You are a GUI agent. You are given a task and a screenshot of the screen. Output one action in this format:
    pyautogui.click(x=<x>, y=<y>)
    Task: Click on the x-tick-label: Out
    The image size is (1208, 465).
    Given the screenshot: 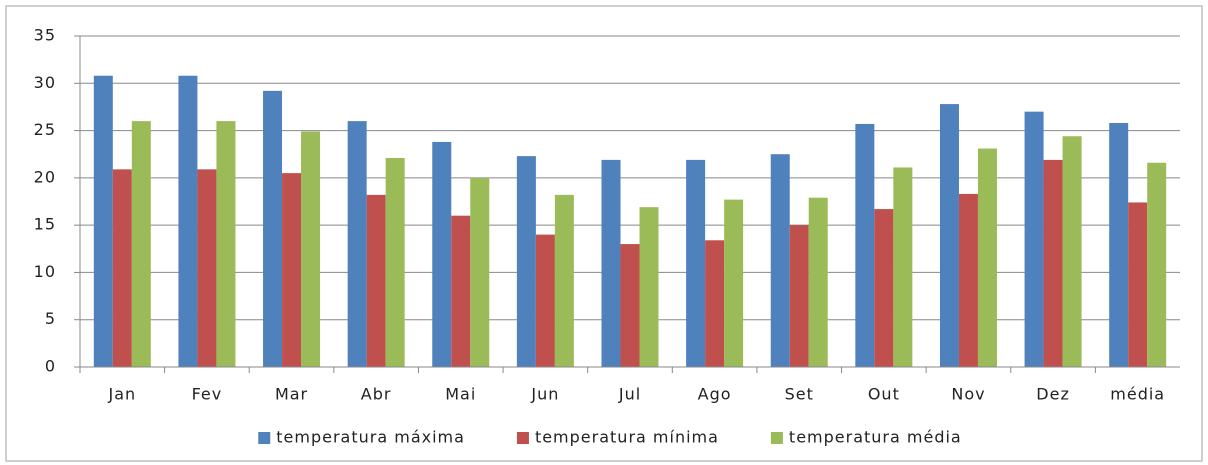 What is the action you would take?
    pyautogui.click(x=884, y=394)
    